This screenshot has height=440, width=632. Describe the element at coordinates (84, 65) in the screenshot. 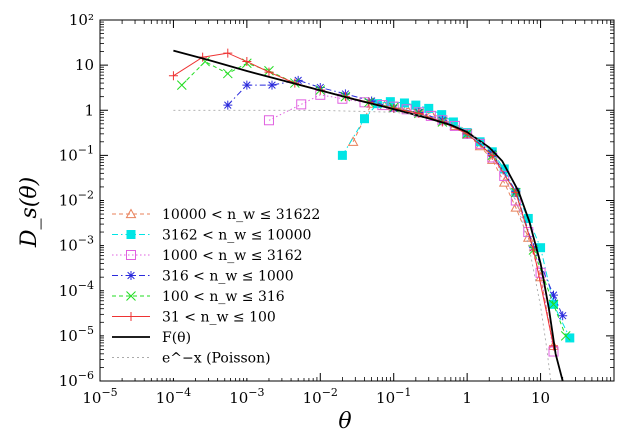

I see `y-tick-label: 10` at that location.